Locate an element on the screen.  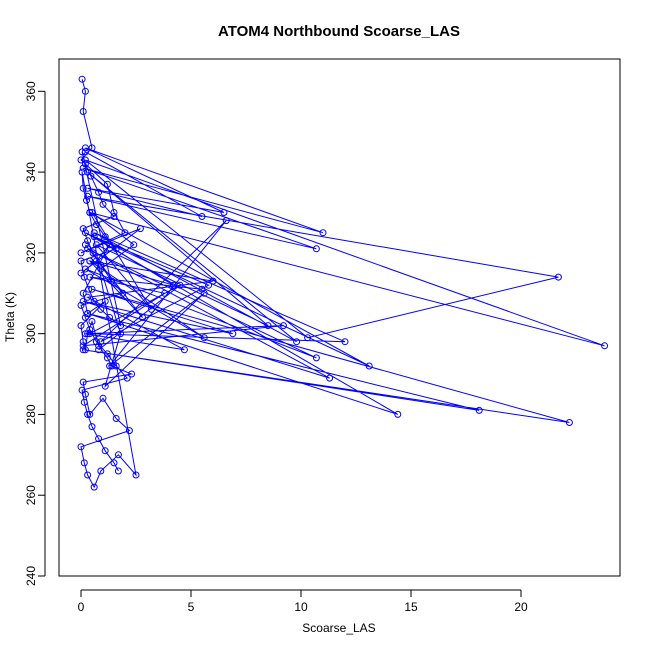
y-axis: 240 260 280 300 320 340 360 is located at coordinates (35, 333).